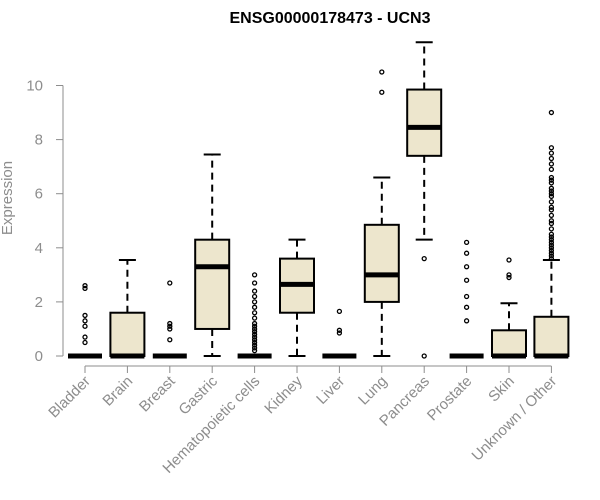 This screenshot has height=500, width=600. I want to click on x-tick-label: Kidney, so click(283, 394).